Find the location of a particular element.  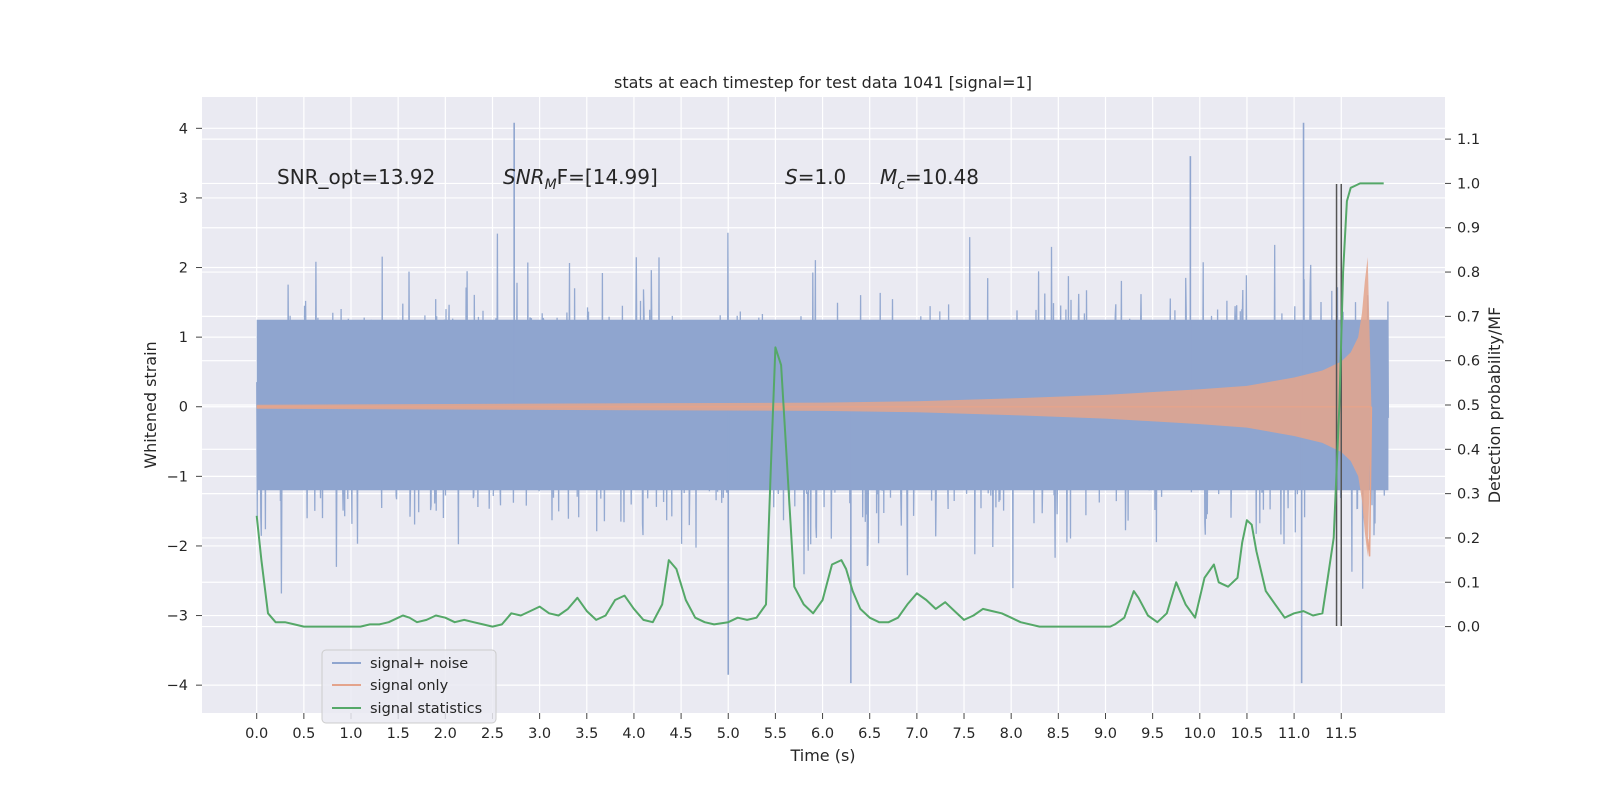

y2-tick-label: 0.9 is located at coordinates (1468, 229).